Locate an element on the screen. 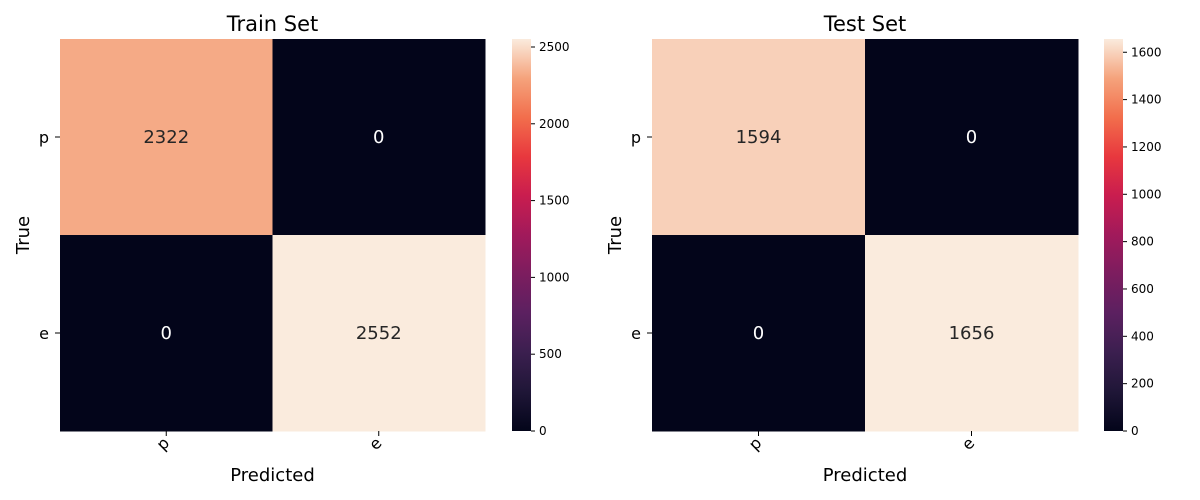 Image resolution: width=1200 pixels, height=500 pixels. colorbar-tick-label: 1400 is located at coordinates (1146, 100).